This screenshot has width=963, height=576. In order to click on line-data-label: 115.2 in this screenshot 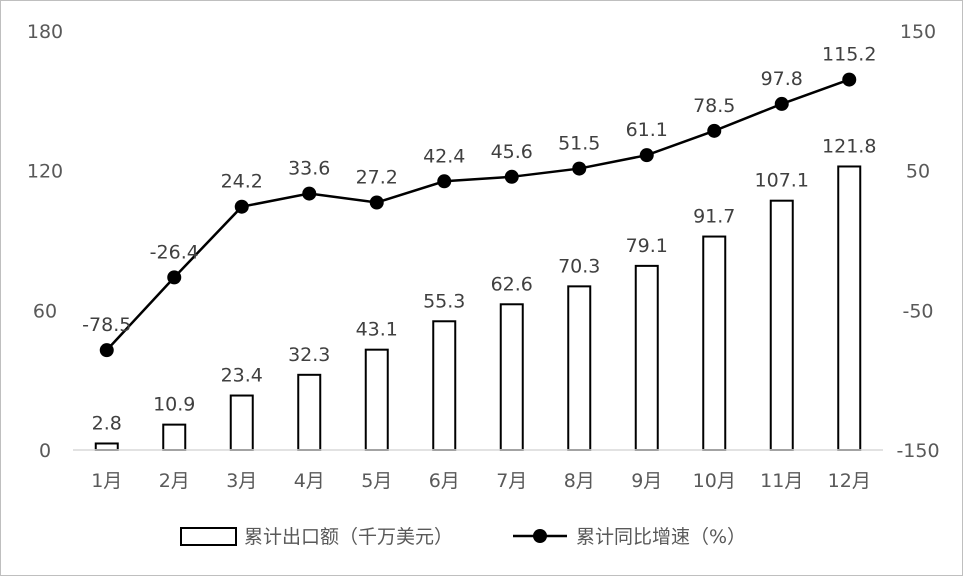, I will do `click(849, 55)`.